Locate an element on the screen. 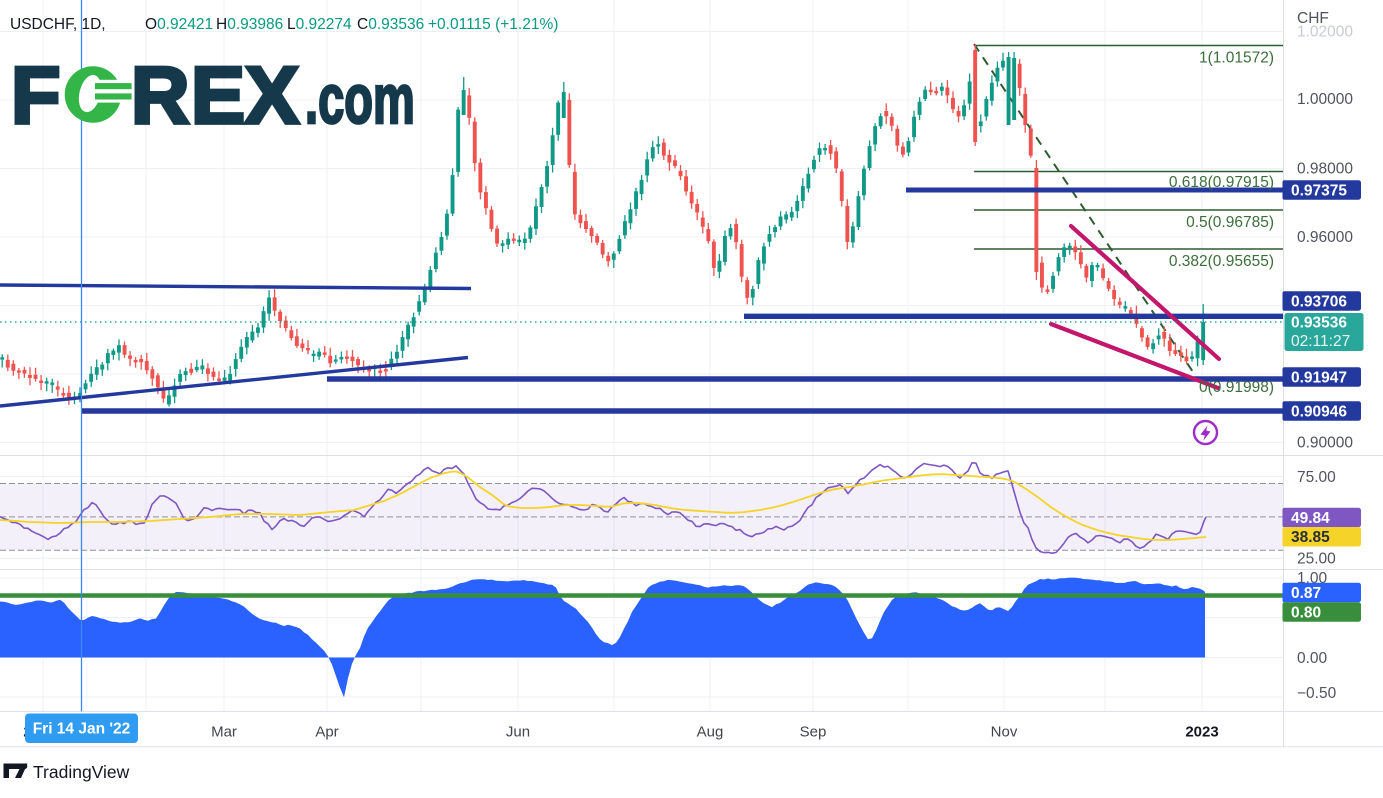 The height and width of the screenshot is (798, 1383). svg-text: 0.80 is located at coordinates (1306, 612).